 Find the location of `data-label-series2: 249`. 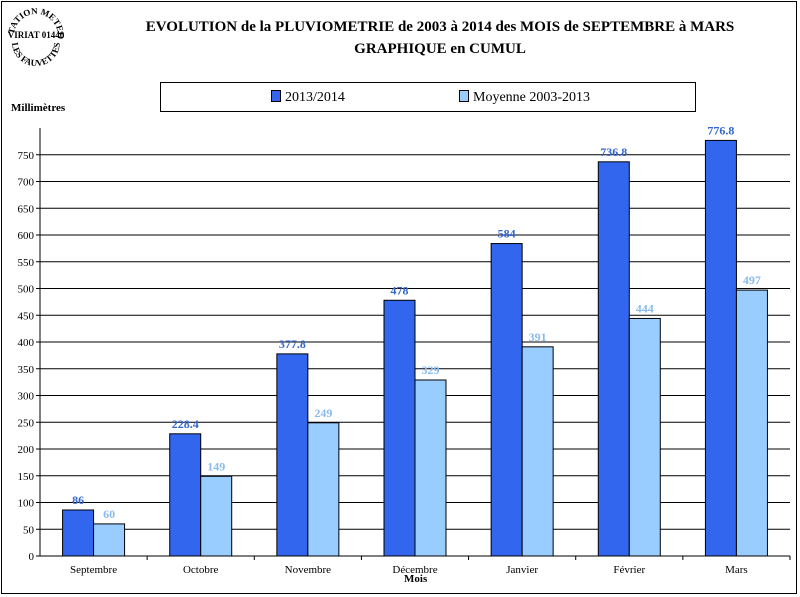

data-label-series2: 249 is located at coordinates (323, 413).